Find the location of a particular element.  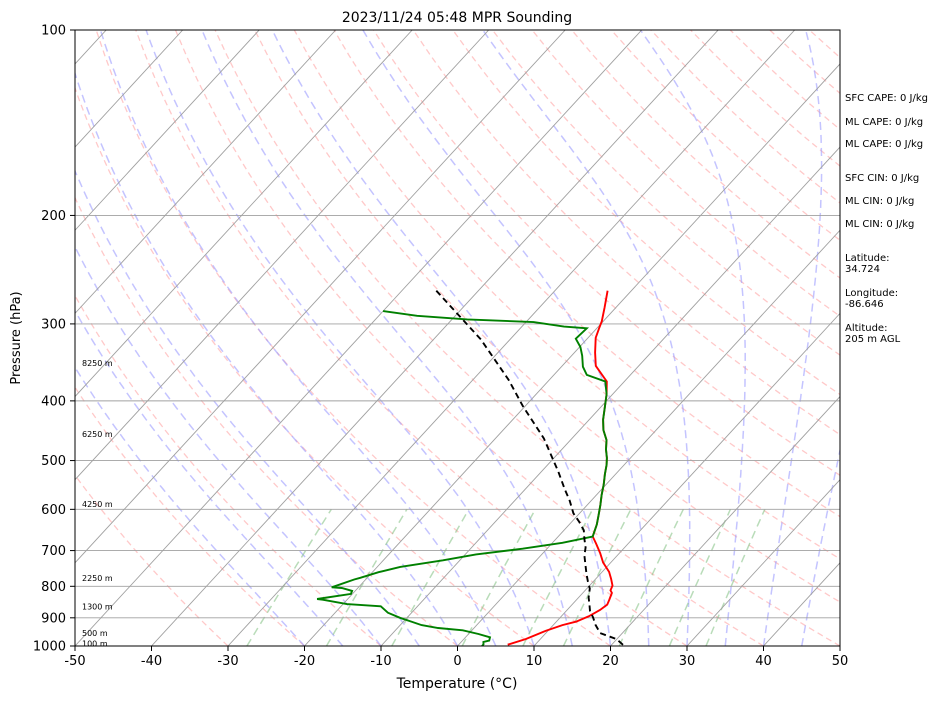

height-label: 100 m is located at coordinates (95, 644).